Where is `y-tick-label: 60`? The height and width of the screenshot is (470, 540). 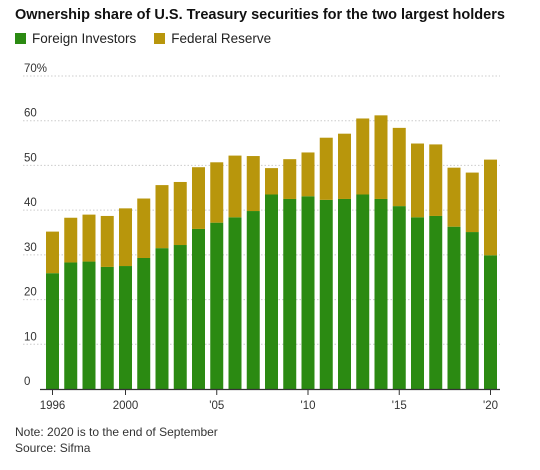 y-tick-label: 60 is located at coordinates (30, 114).